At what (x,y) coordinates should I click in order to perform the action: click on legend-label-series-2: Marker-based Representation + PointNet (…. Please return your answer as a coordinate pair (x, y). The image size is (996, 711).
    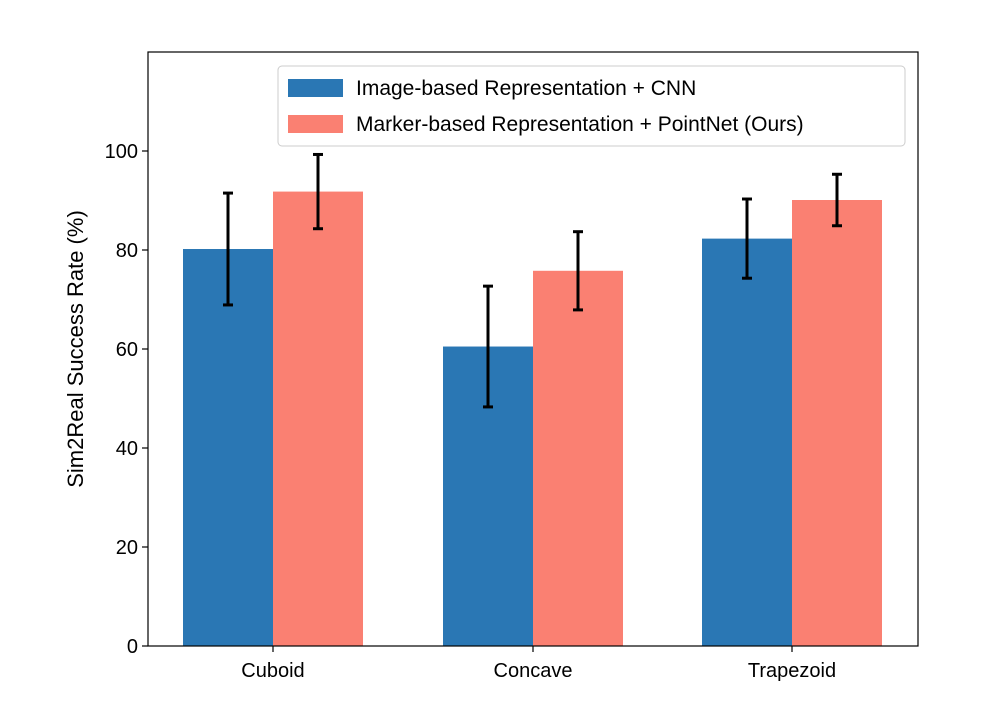
    Looking at the image, I should click on (580, 124).